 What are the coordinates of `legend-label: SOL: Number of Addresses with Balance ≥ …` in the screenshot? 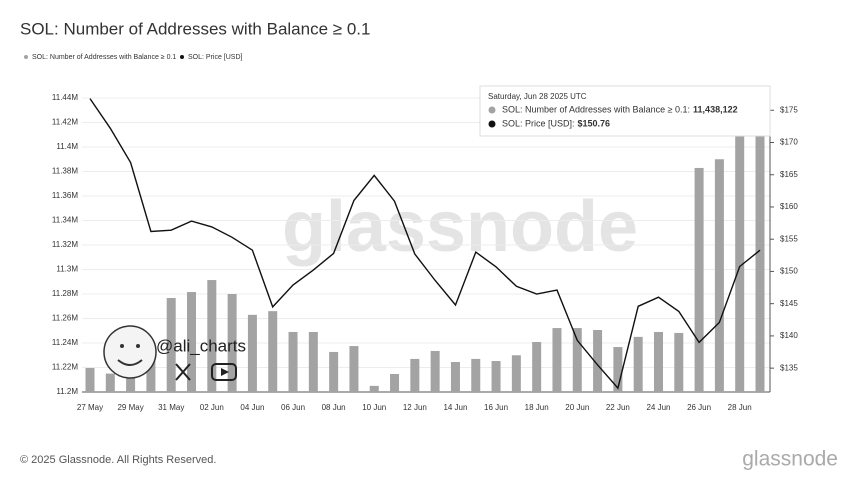 It's located at (104, 57).